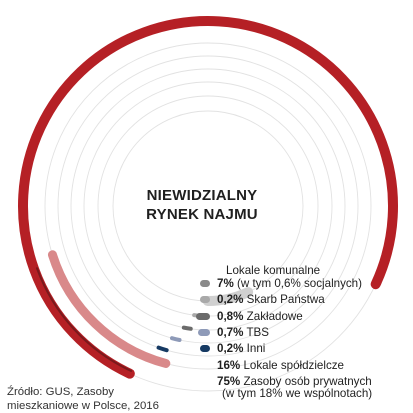 This screenshot has width=413, height=413. Describe the element at coordinates (202, 205) in the screenshot. I see `chart-title: NIEWIDZIALNY RYNEK NAJMU` at that location.